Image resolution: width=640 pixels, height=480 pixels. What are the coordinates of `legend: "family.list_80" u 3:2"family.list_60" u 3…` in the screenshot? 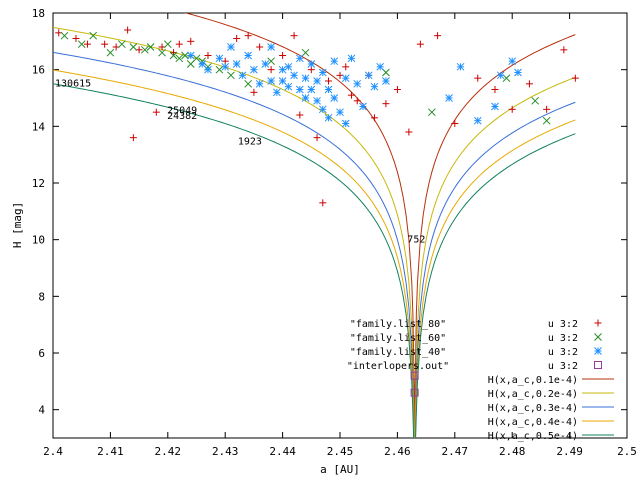 It's located at (480, 380).